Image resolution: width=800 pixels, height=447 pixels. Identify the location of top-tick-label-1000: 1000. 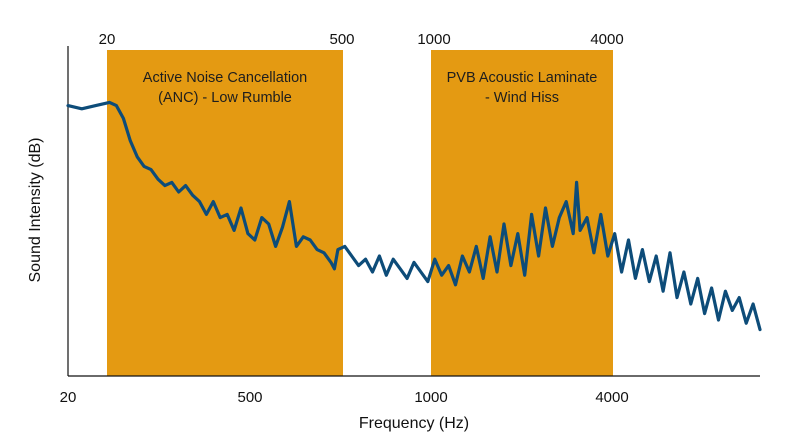
(433, 39).